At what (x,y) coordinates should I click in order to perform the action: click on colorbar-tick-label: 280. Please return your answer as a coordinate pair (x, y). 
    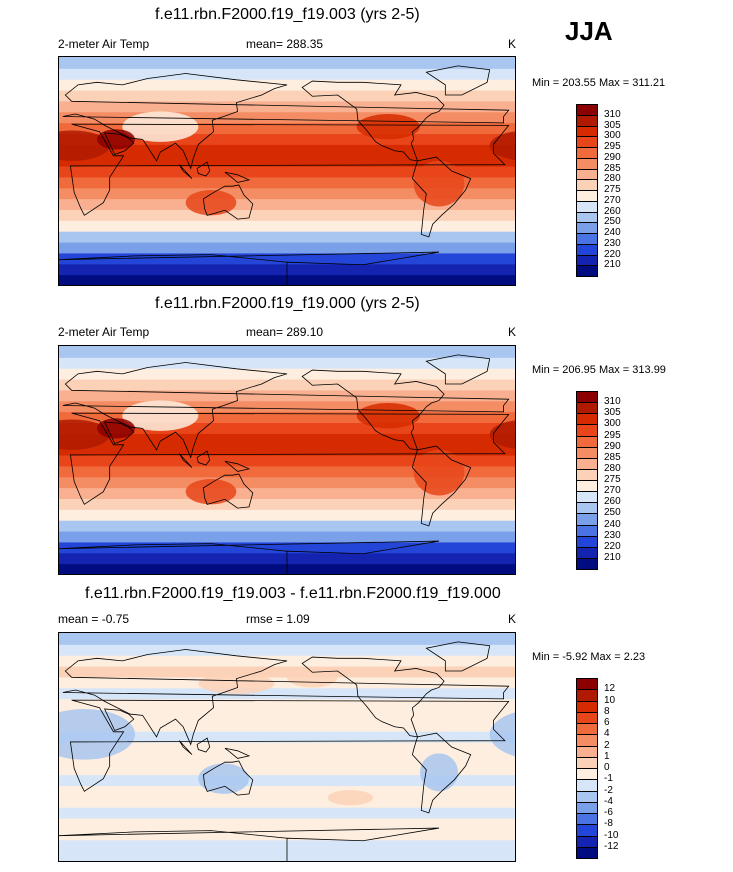
    Looking at the image, I should click on (612, 179).